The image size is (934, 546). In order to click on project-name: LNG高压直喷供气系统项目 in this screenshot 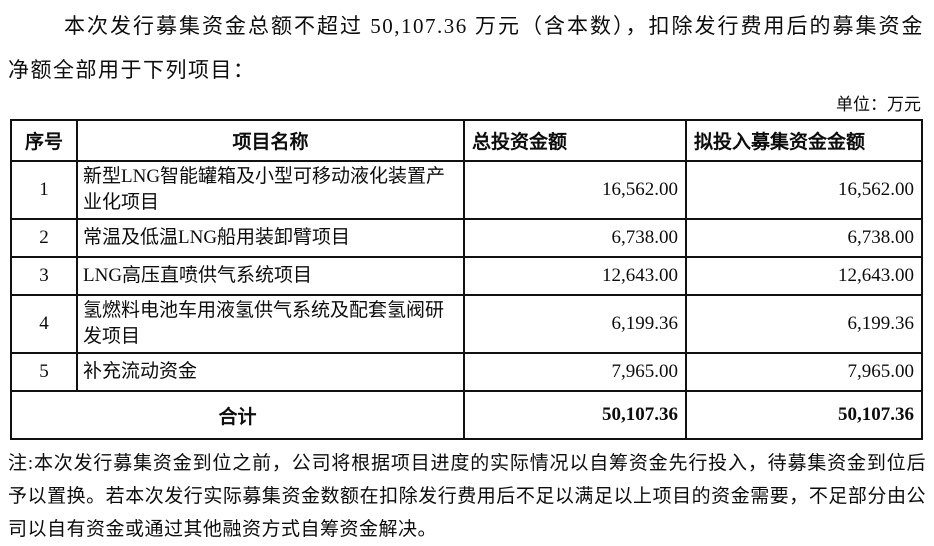, I will do `click(270, 276)`.